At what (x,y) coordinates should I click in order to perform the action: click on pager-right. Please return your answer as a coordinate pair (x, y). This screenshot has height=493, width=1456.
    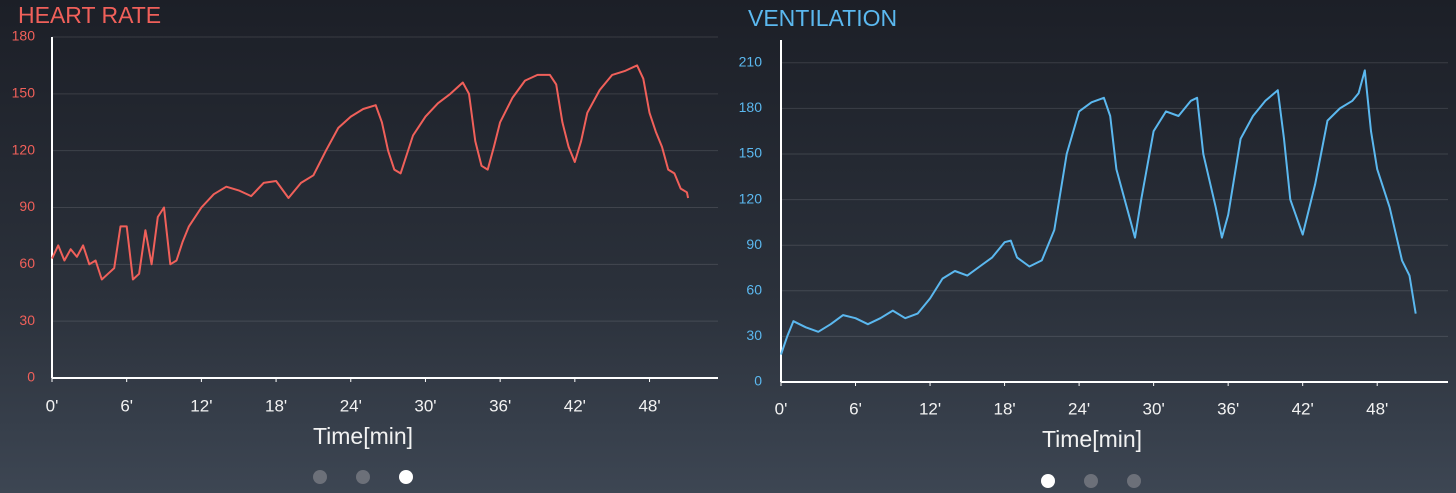
    Looking at the image, I should click on (1091, 481).